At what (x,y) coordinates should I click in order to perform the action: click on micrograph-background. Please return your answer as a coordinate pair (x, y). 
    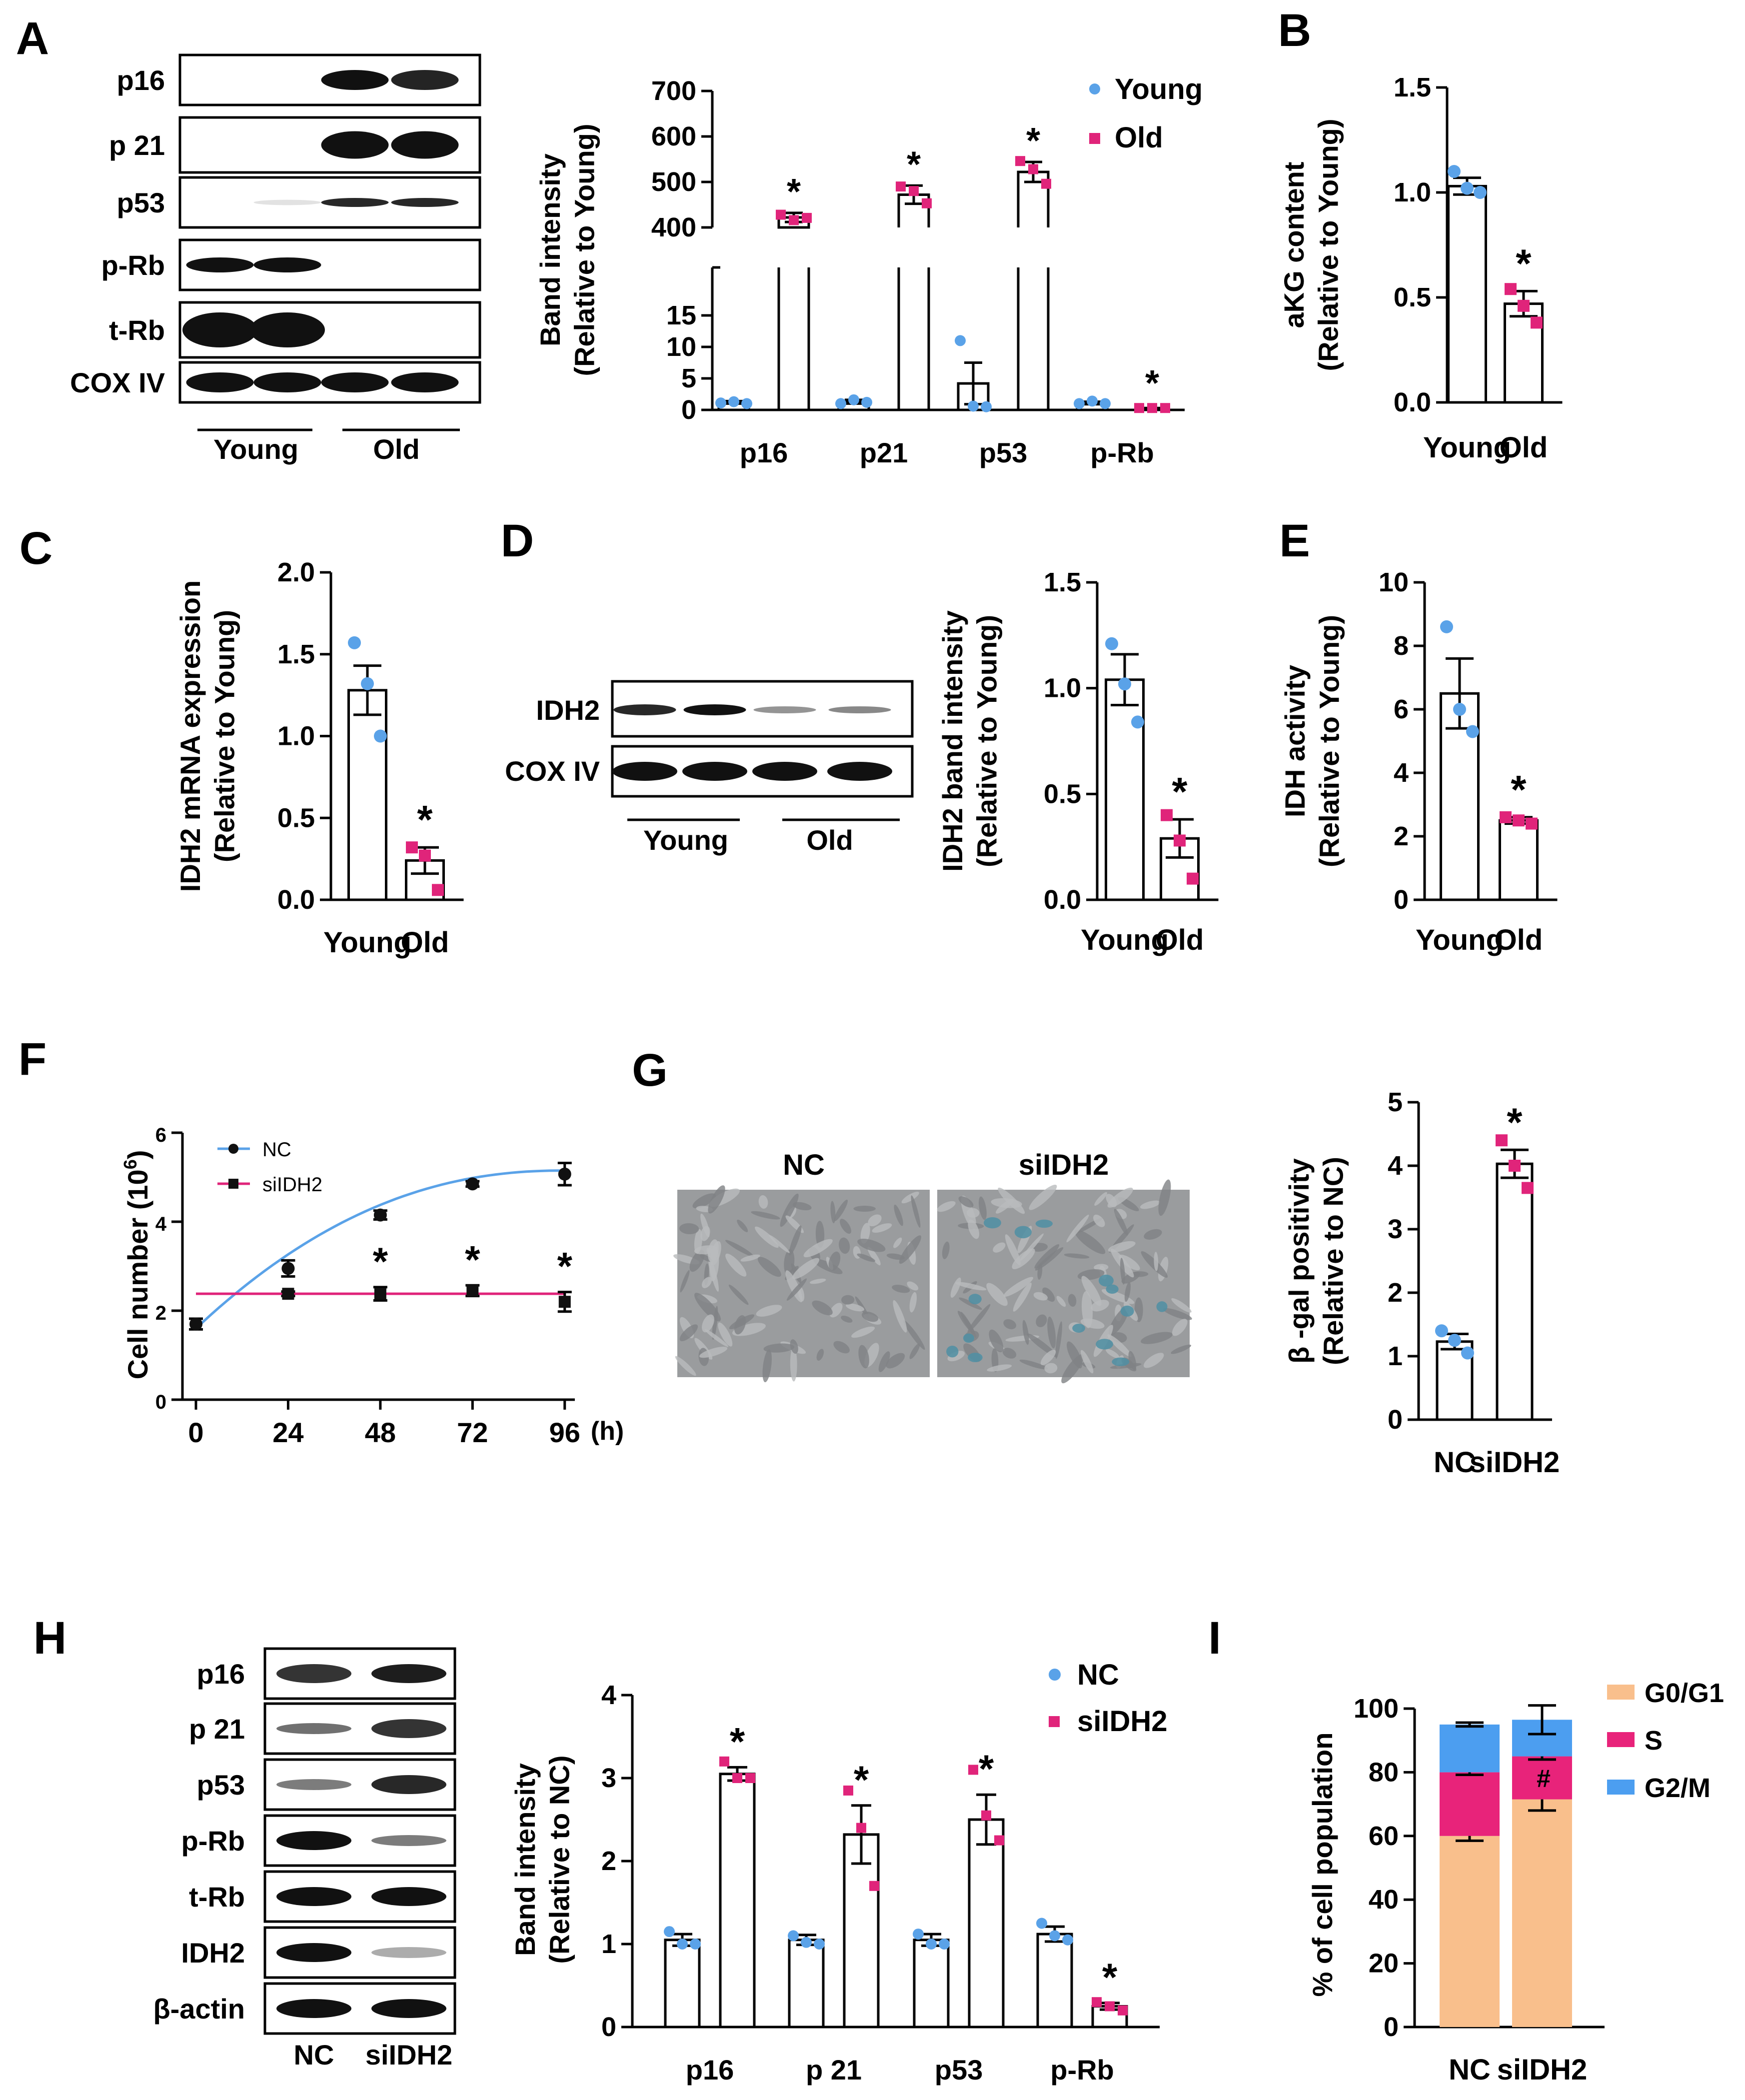
    Looking at the image, I should click on (1063, 1283).